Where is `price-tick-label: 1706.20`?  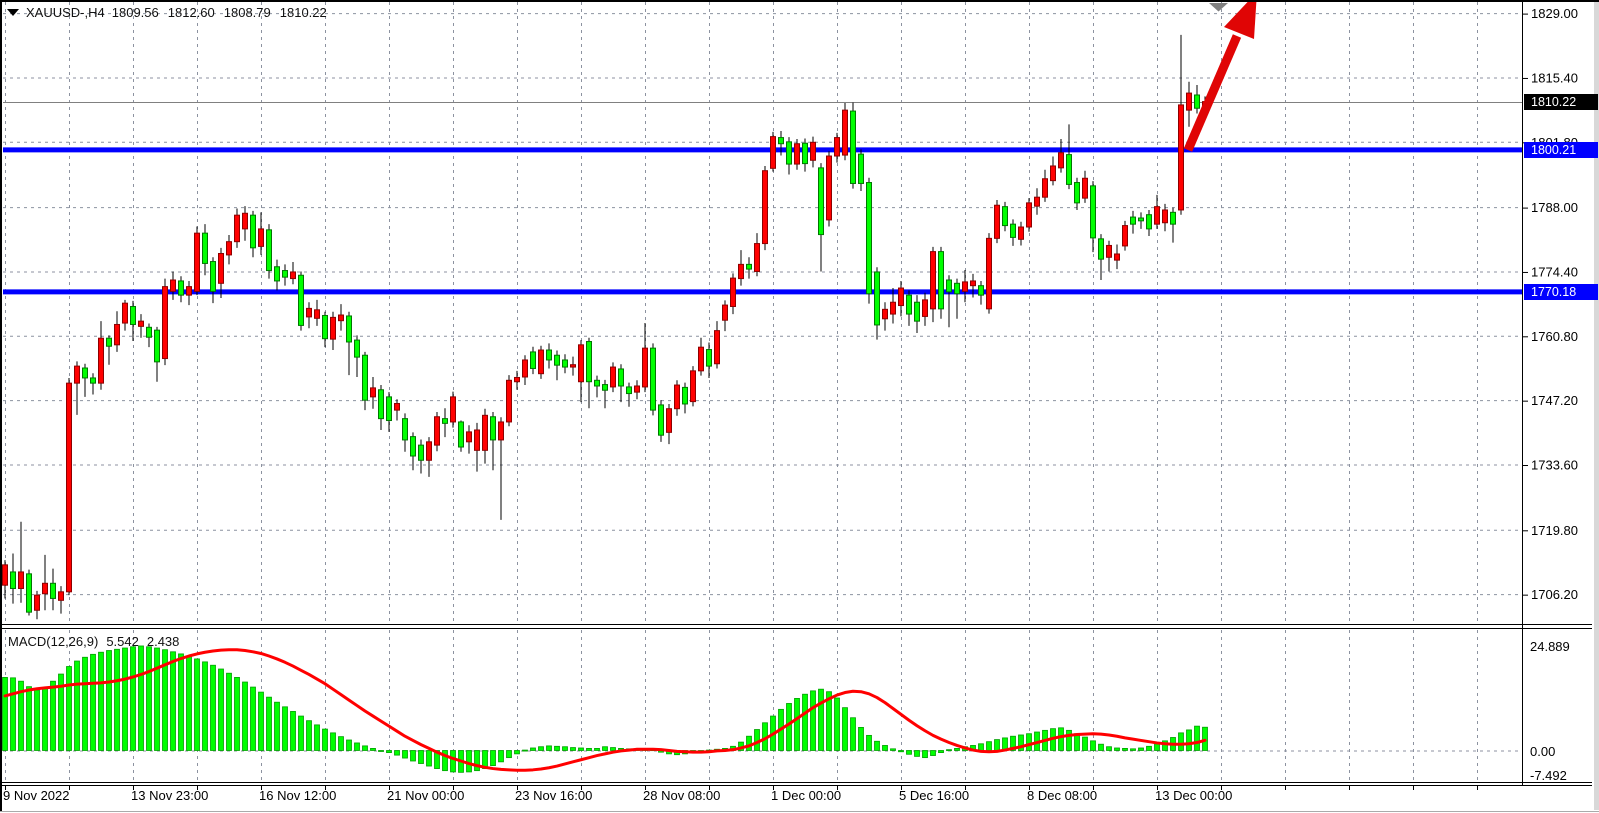 price-tick-label: 1706.20 is located at coordinates (1554, 594).